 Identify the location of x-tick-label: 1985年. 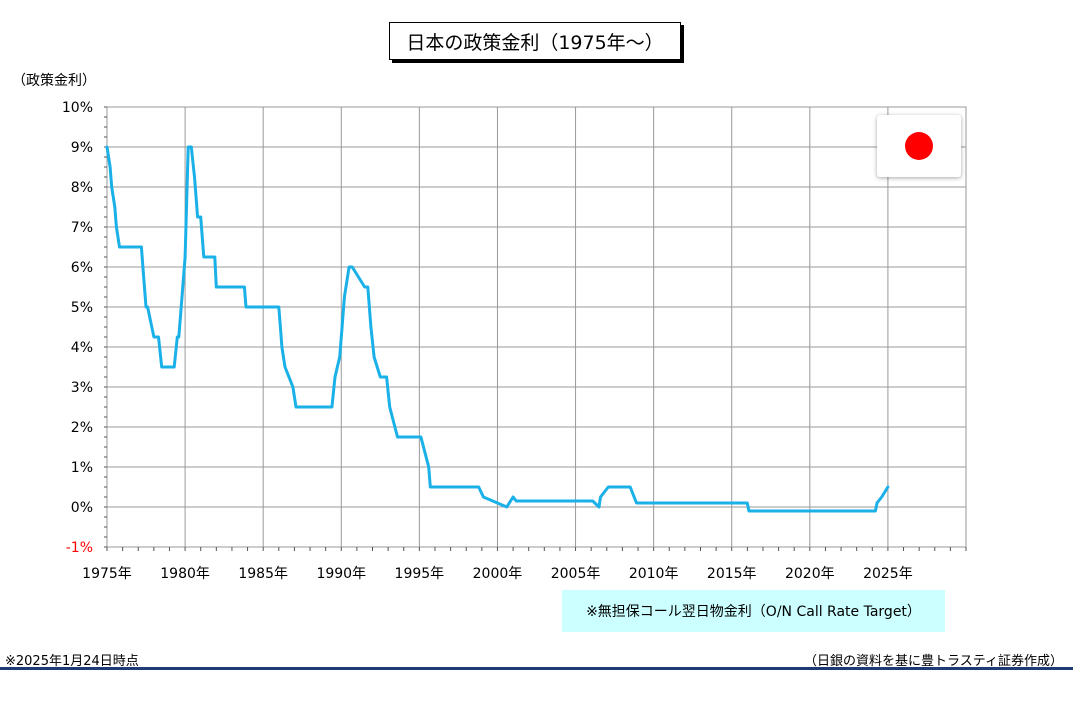
(263, 574).